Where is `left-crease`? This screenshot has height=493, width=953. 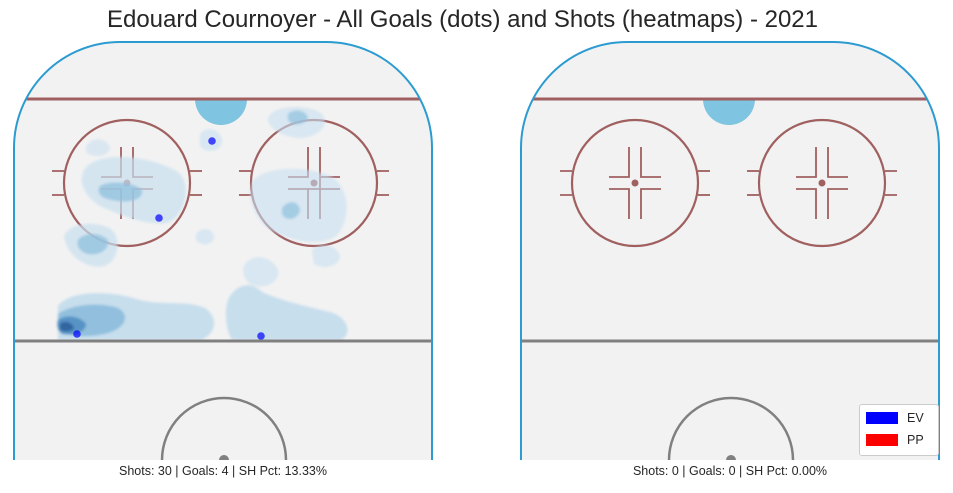 left-crease is located at coordinates (221, 112).